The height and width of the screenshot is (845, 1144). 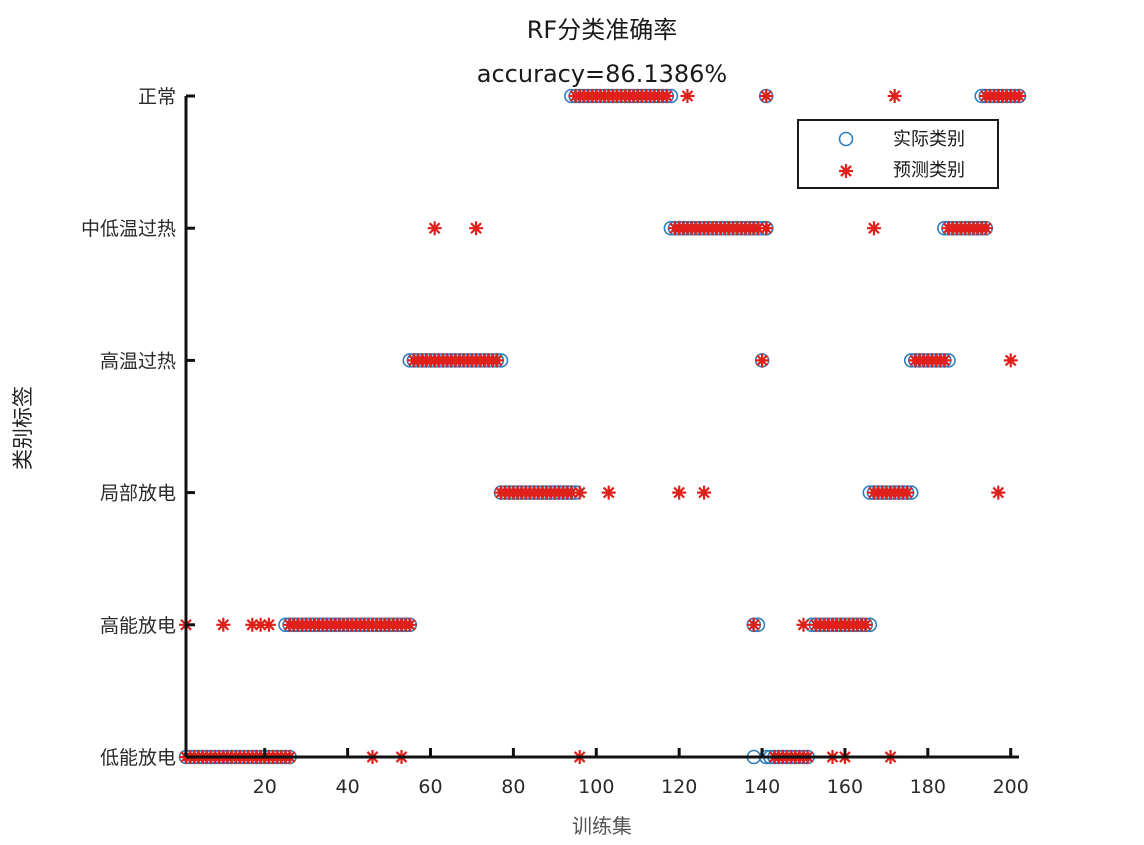 What do you see at coordinates (929, 170) in the screenshot?
I see `legend-predicted-label: 预测类别` at bounding box center [929, 170].